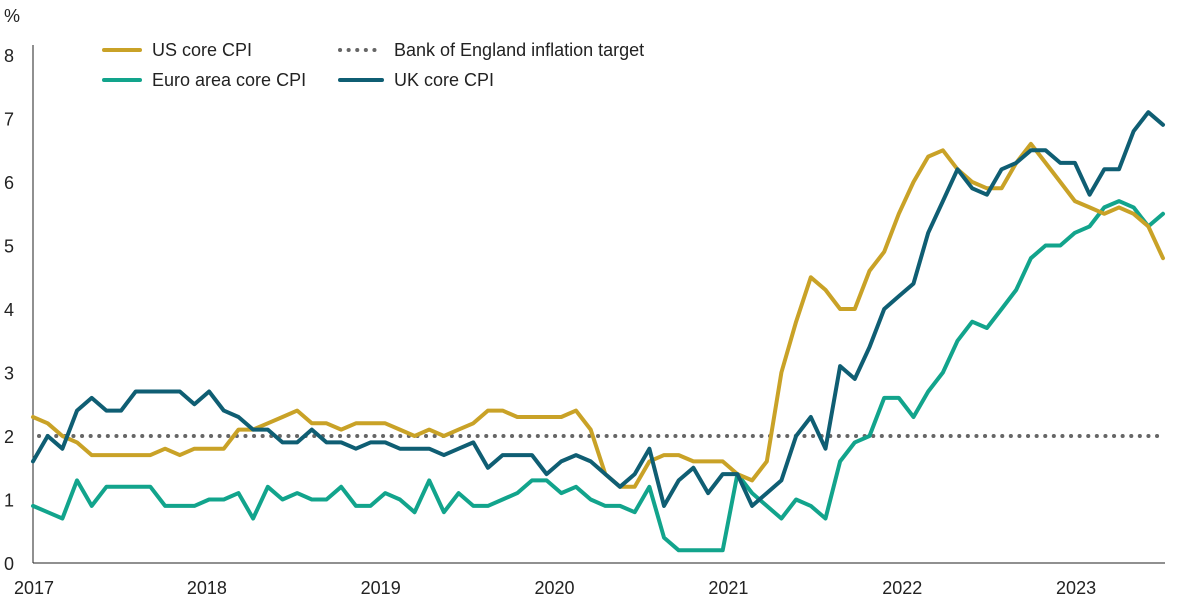 This screenshot has height=600, width=1200. Describe the element at coordinates (9, 56) in the screenshot. I see `y-tick-label: 8` at that location.